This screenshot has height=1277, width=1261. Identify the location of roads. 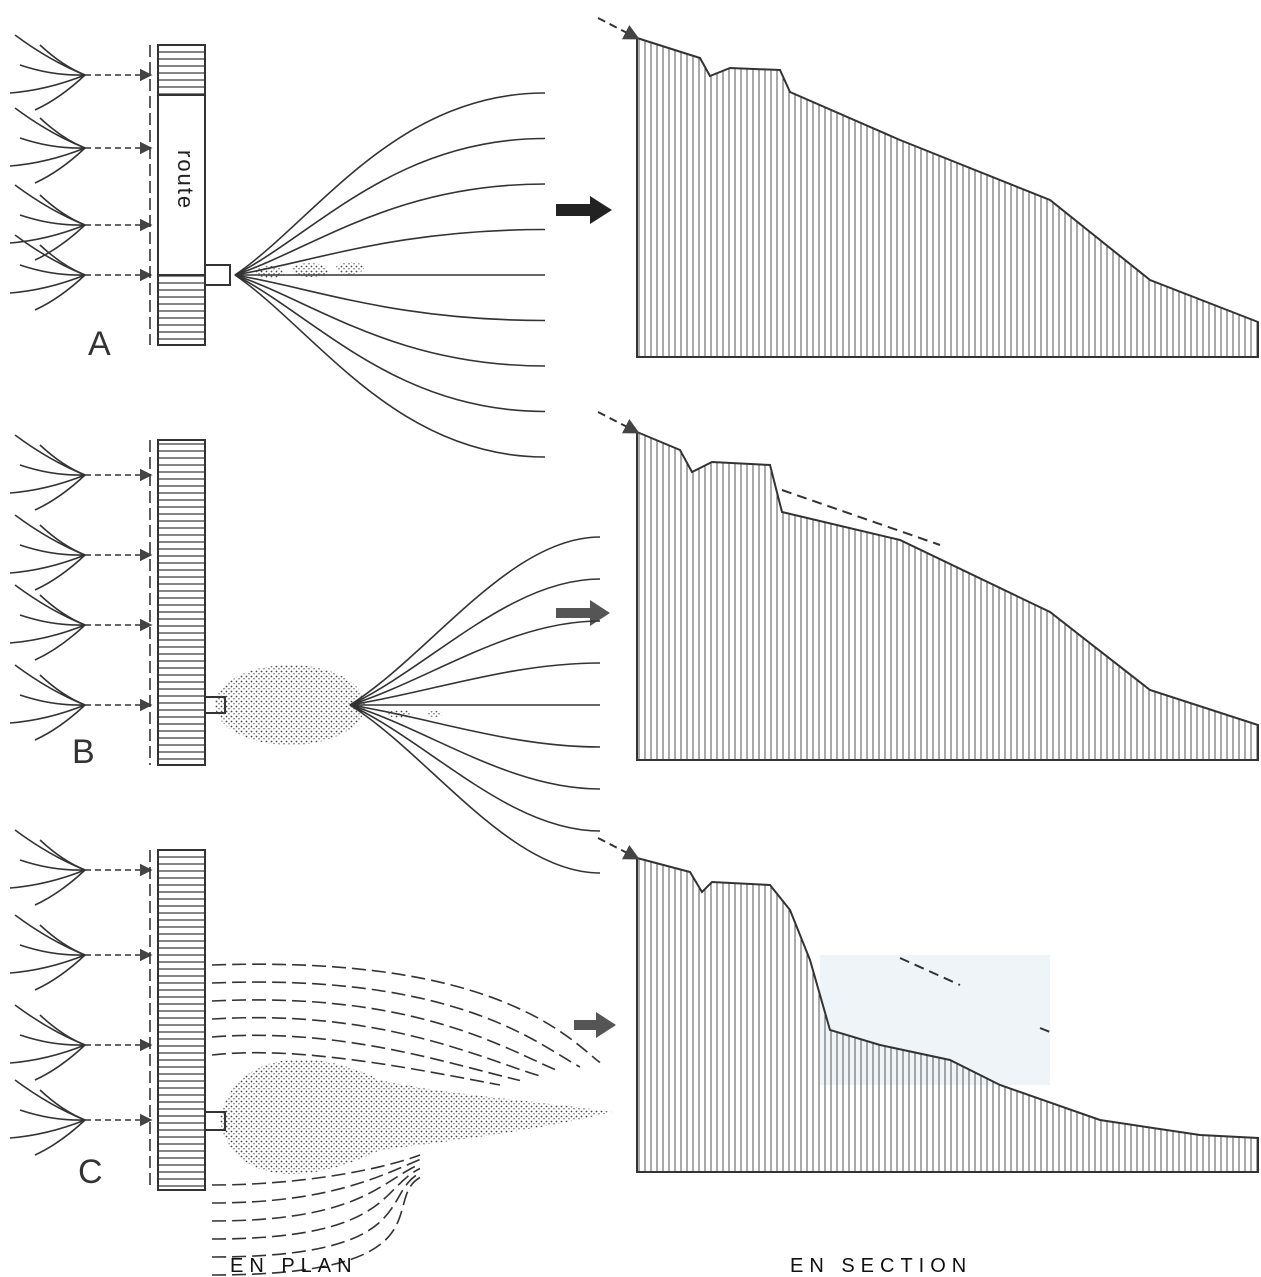
(194, 617).